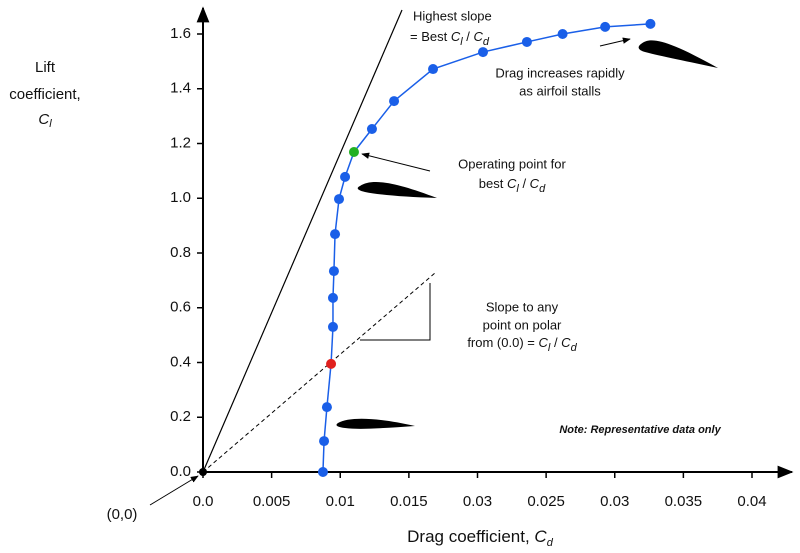  I want to click on x-tick-label: 0.04, so click(751, 501).